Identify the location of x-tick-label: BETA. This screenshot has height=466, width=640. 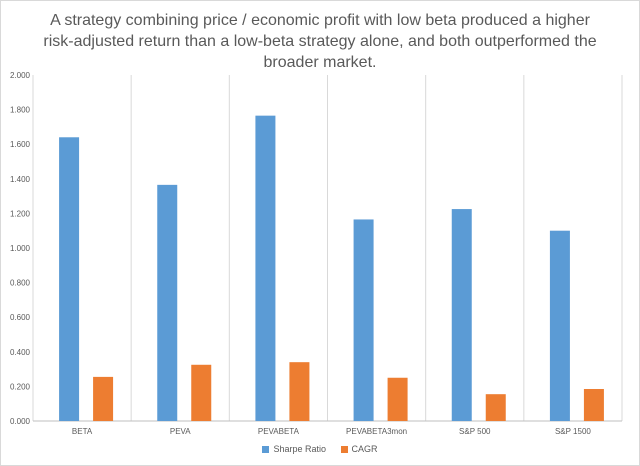
(82, 431).